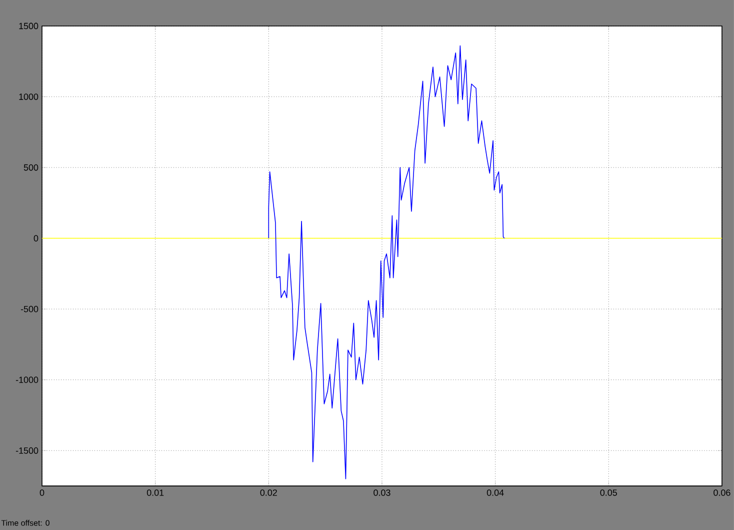  Describe the element at coordinates (42, 492) in the screenshot. I see `x-tick-label: 0` at that location.